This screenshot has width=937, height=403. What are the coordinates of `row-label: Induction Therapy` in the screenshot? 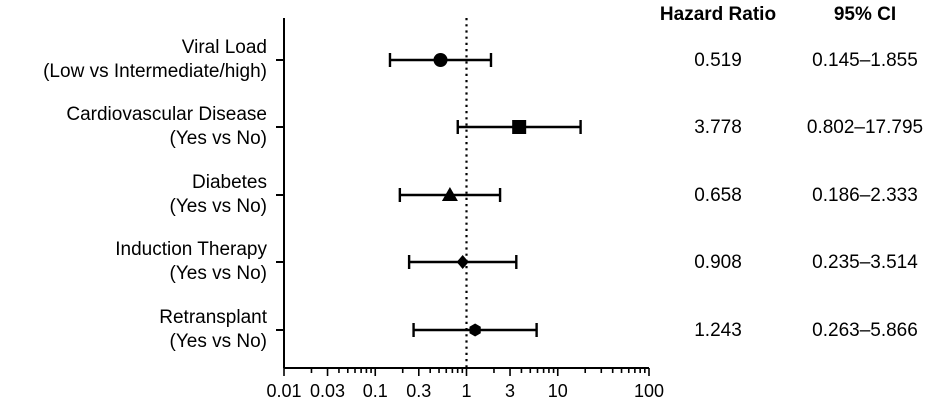 It's located at (191, 249).